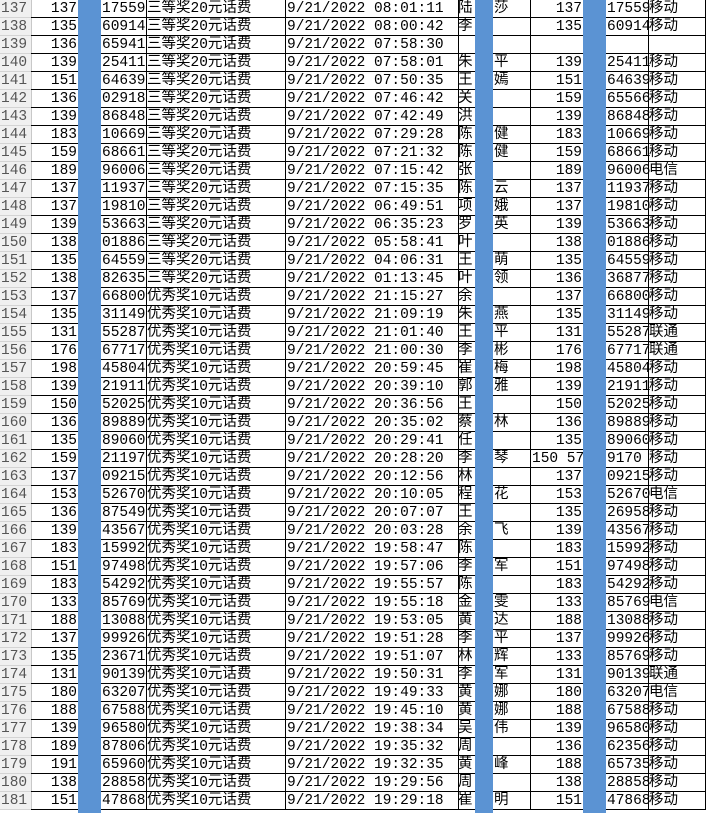  Describe the element at coordinates (55, 495) in the screenshot. I see `phone-prefix-cell: 153` at that location.